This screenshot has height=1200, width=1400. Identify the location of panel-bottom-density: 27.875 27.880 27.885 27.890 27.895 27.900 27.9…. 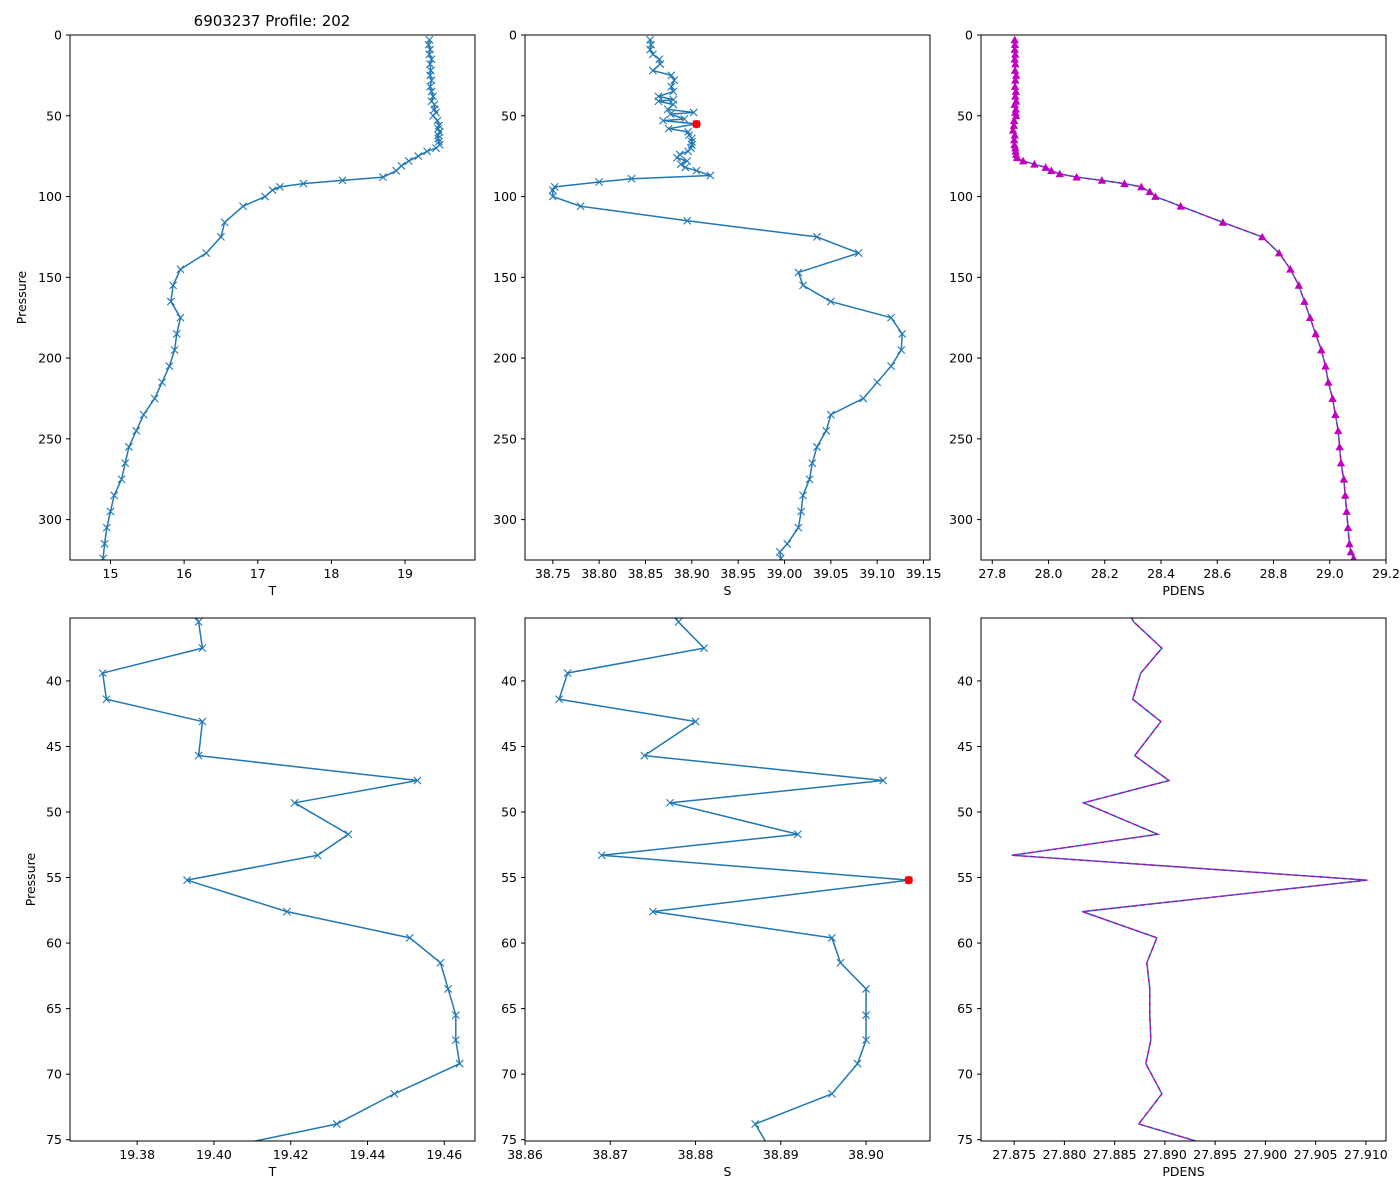
(1172, 898).